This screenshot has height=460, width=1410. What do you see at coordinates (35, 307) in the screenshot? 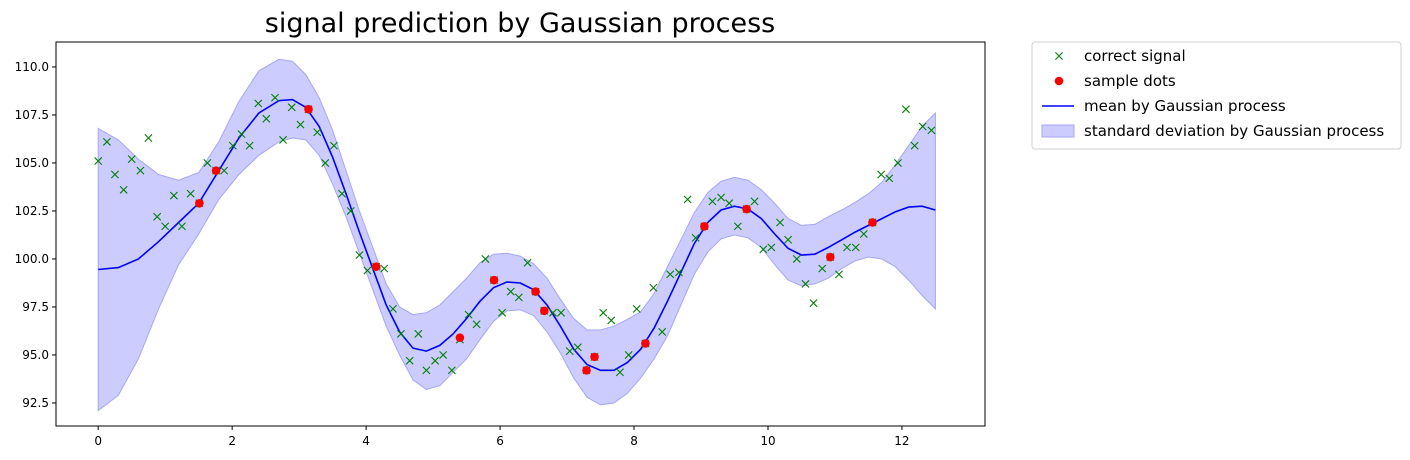
I see `y-tick-label: 97.5` at bounding box center [35, 307].